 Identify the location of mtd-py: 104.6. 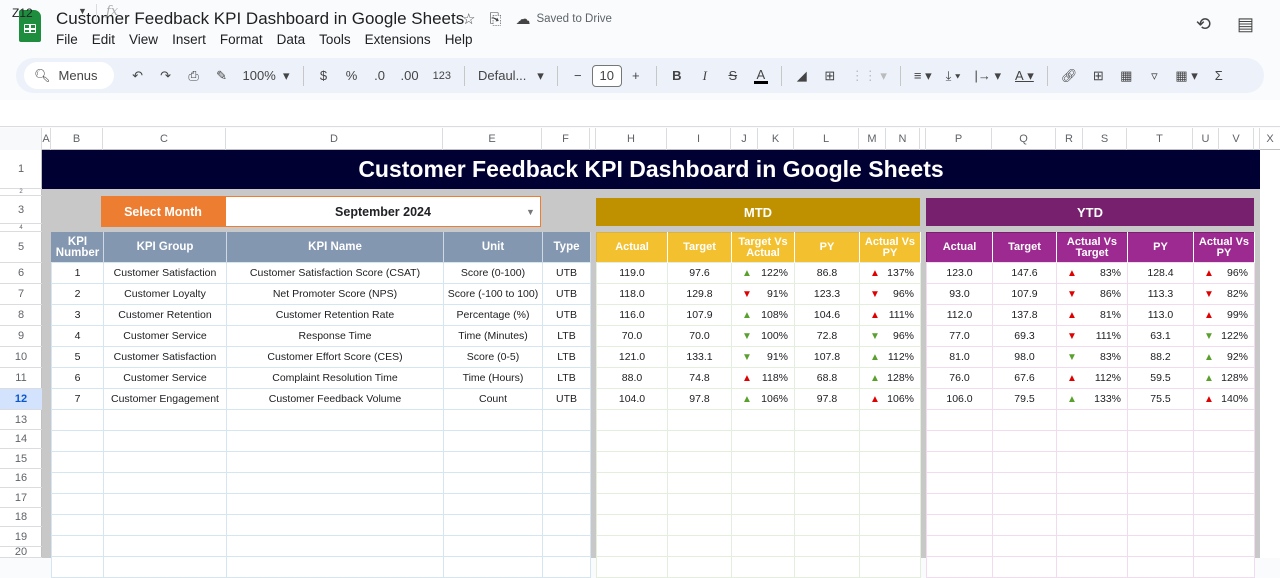
(827, 315).